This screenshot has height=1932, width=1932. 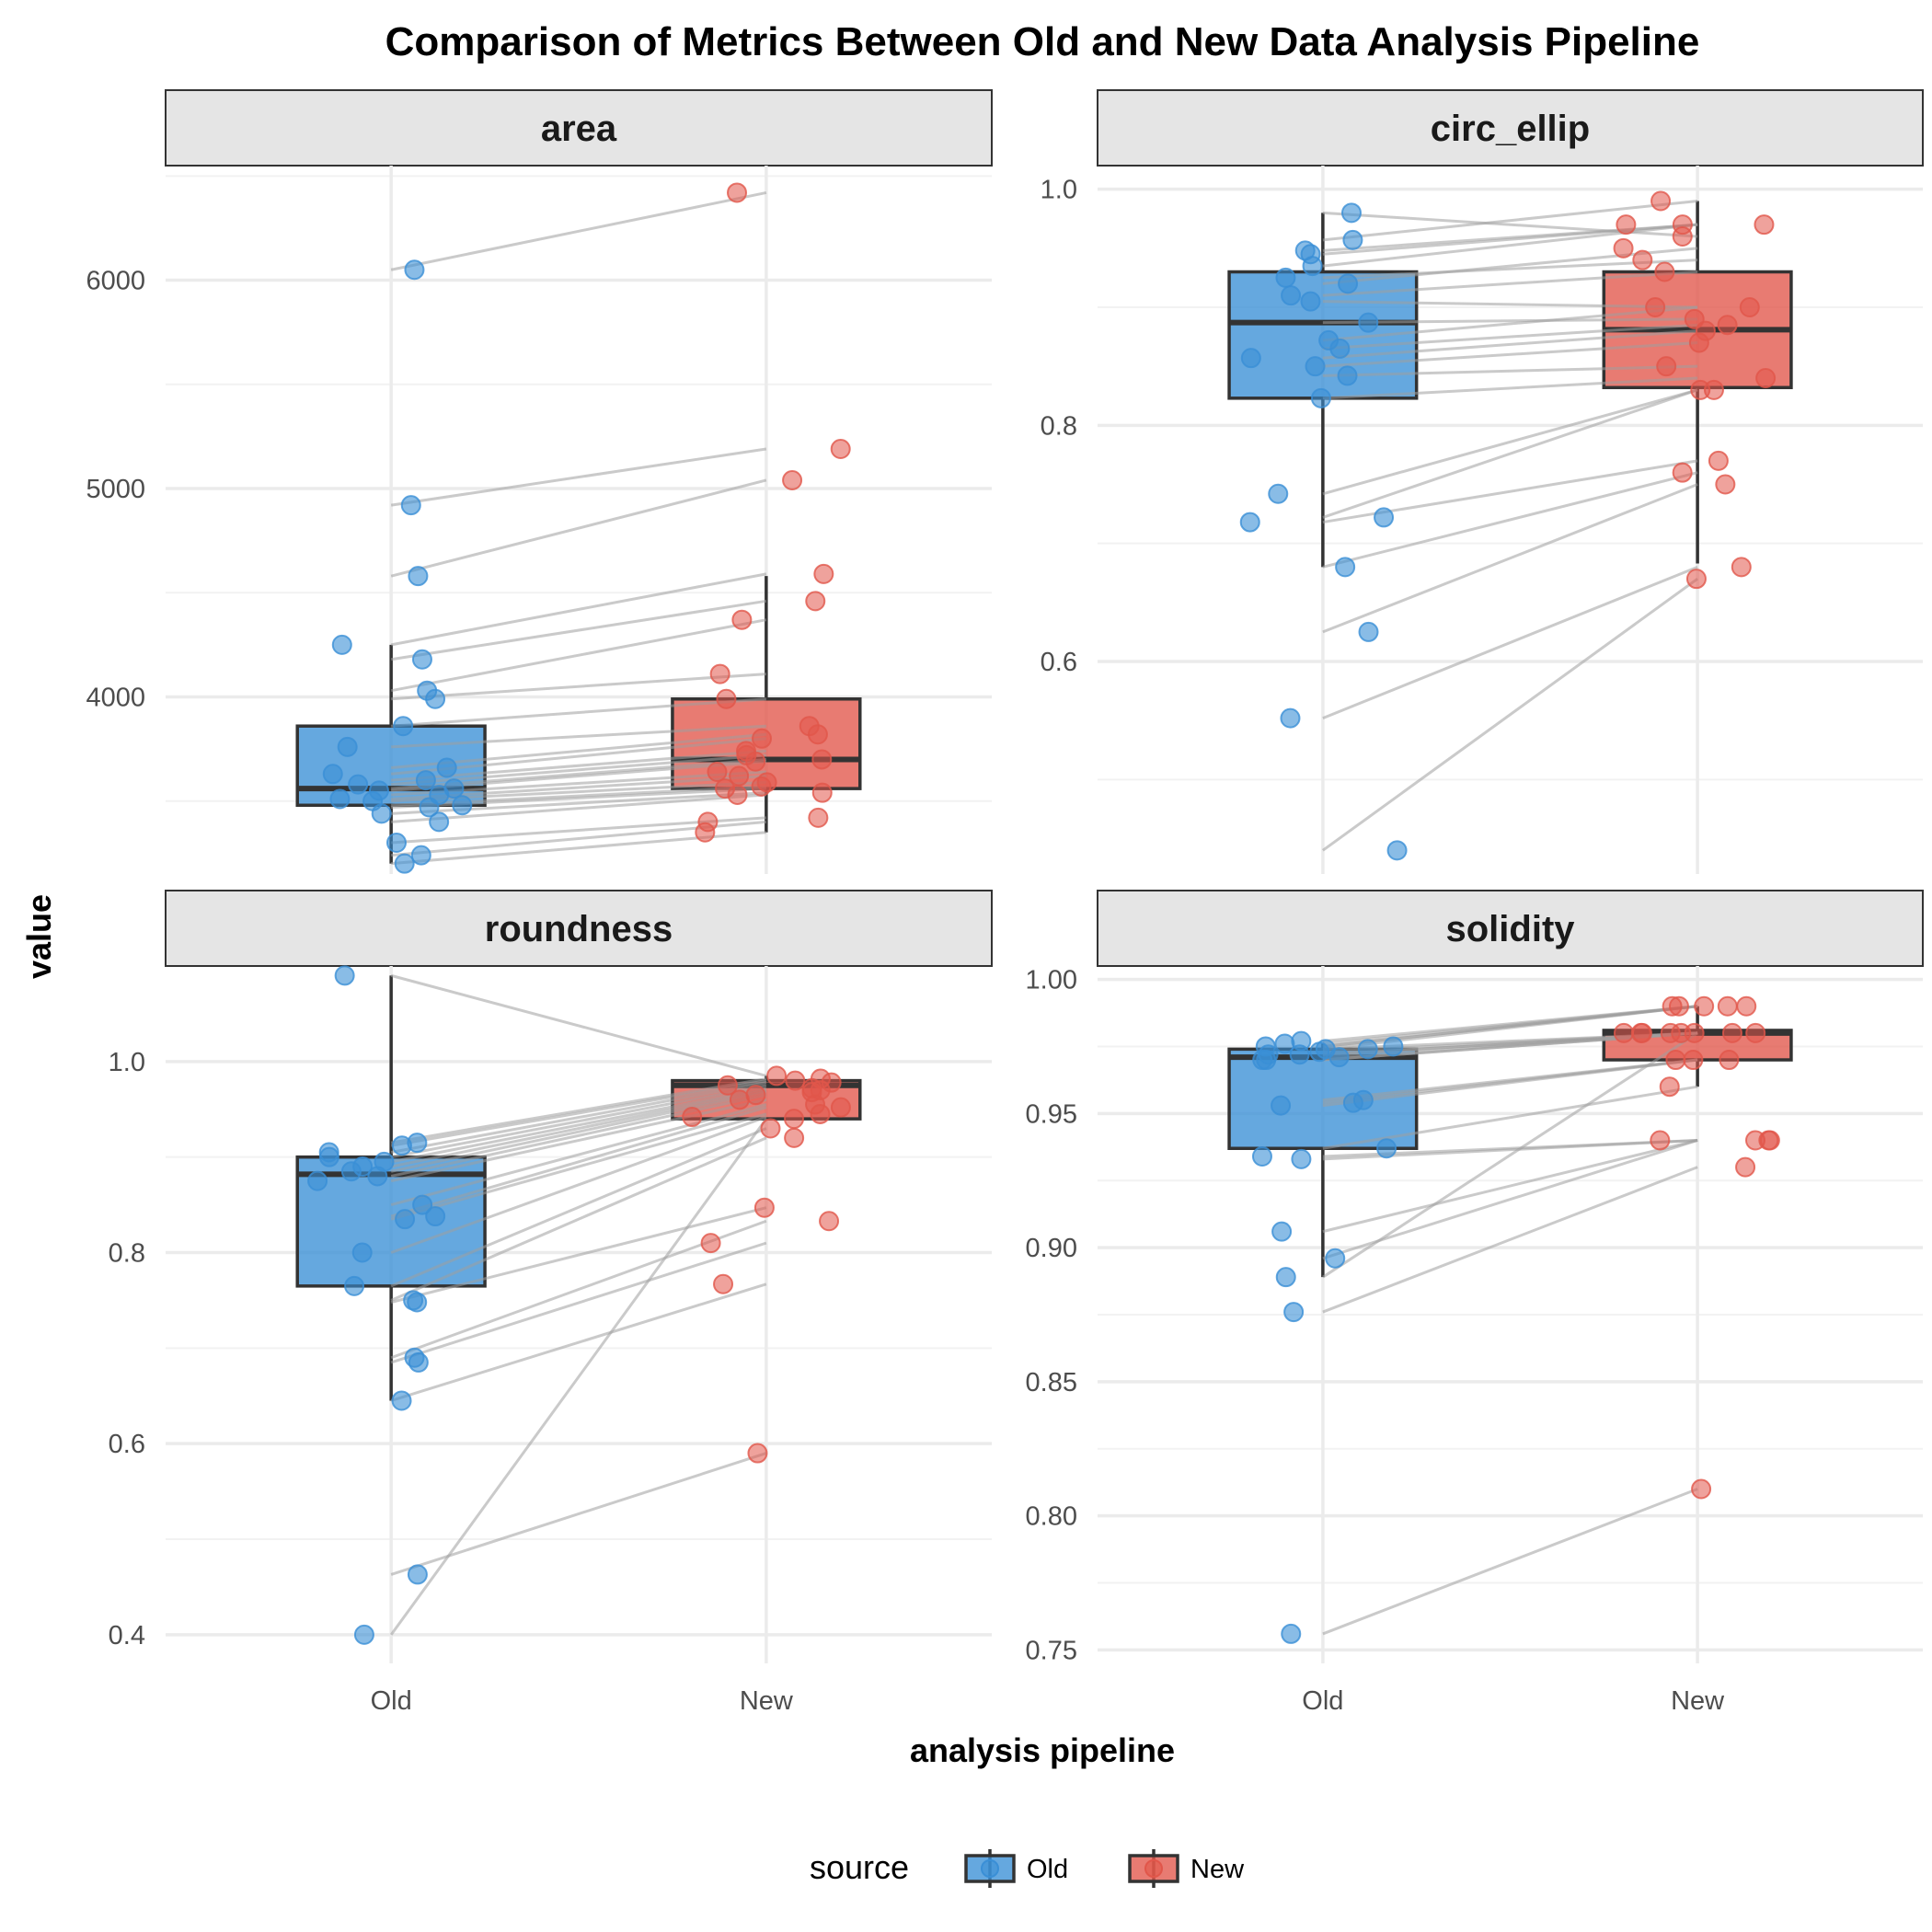 I want to click on legend-label: Old, so click(x=1047, y=1869).